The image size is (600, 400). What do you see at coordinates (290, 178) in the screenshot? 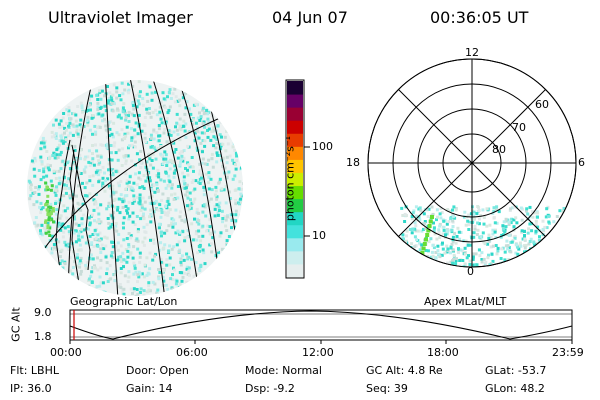
I see `colorbar-label: photon cm⁻²s⁻¹` at bounding box center [290, 178].